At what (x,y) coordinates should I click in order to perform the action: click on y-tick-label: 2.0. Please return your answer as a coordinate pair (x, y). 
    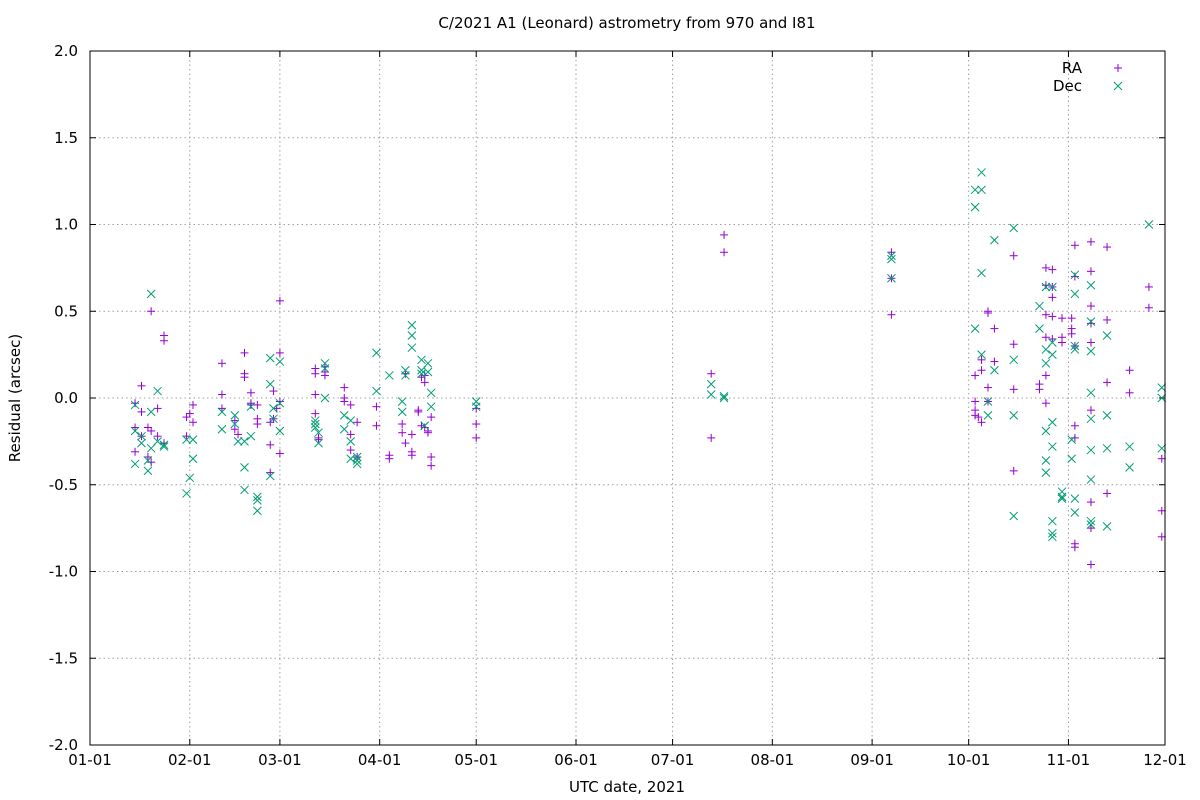
    Looking at the image, I should click on (66, 51).